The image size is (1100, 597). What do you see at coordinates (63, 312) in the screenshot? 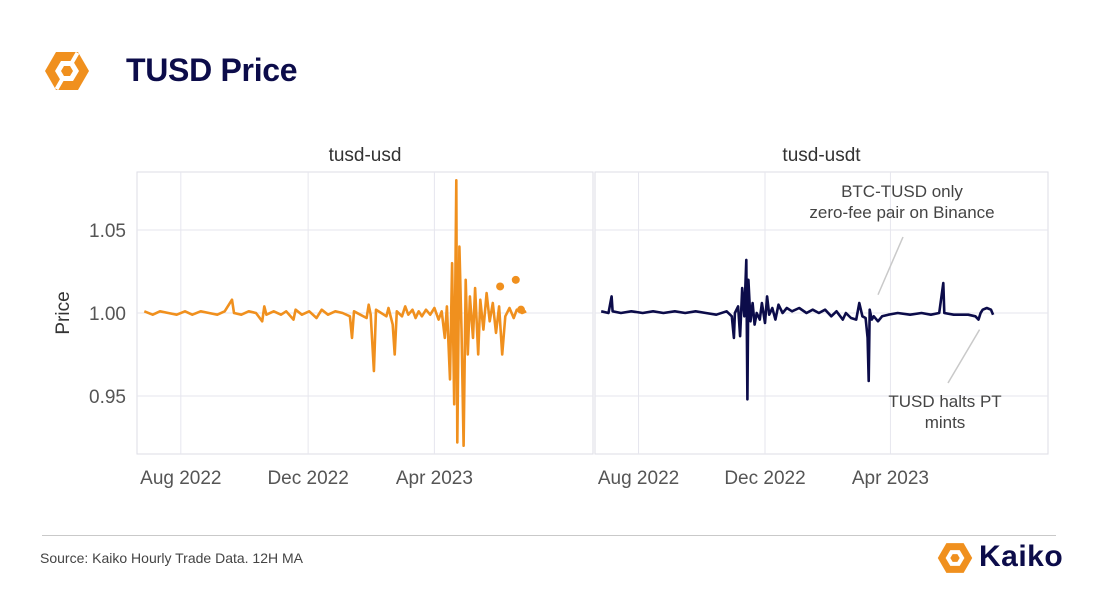
I see `y-axis-label: Price` at bounding box center [63, 312].